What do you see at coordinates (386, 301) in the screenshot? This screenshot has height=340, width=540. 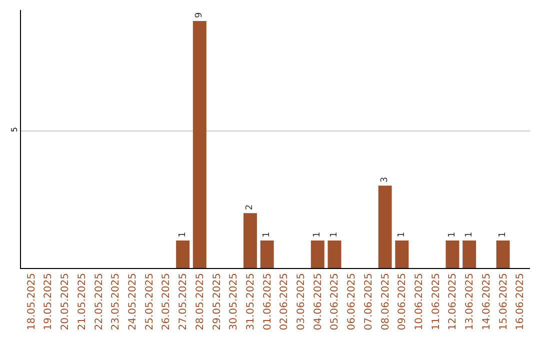 I see `x-tick-label: 08.06.2025` at bounding box center [386, 301].